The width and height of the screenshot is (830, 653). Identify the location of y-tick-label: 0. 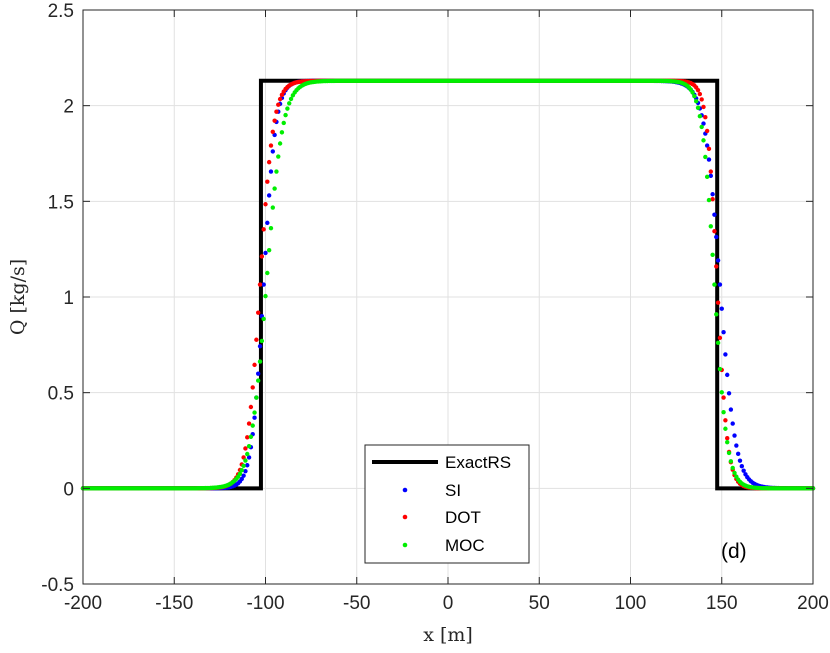
(68, 489).